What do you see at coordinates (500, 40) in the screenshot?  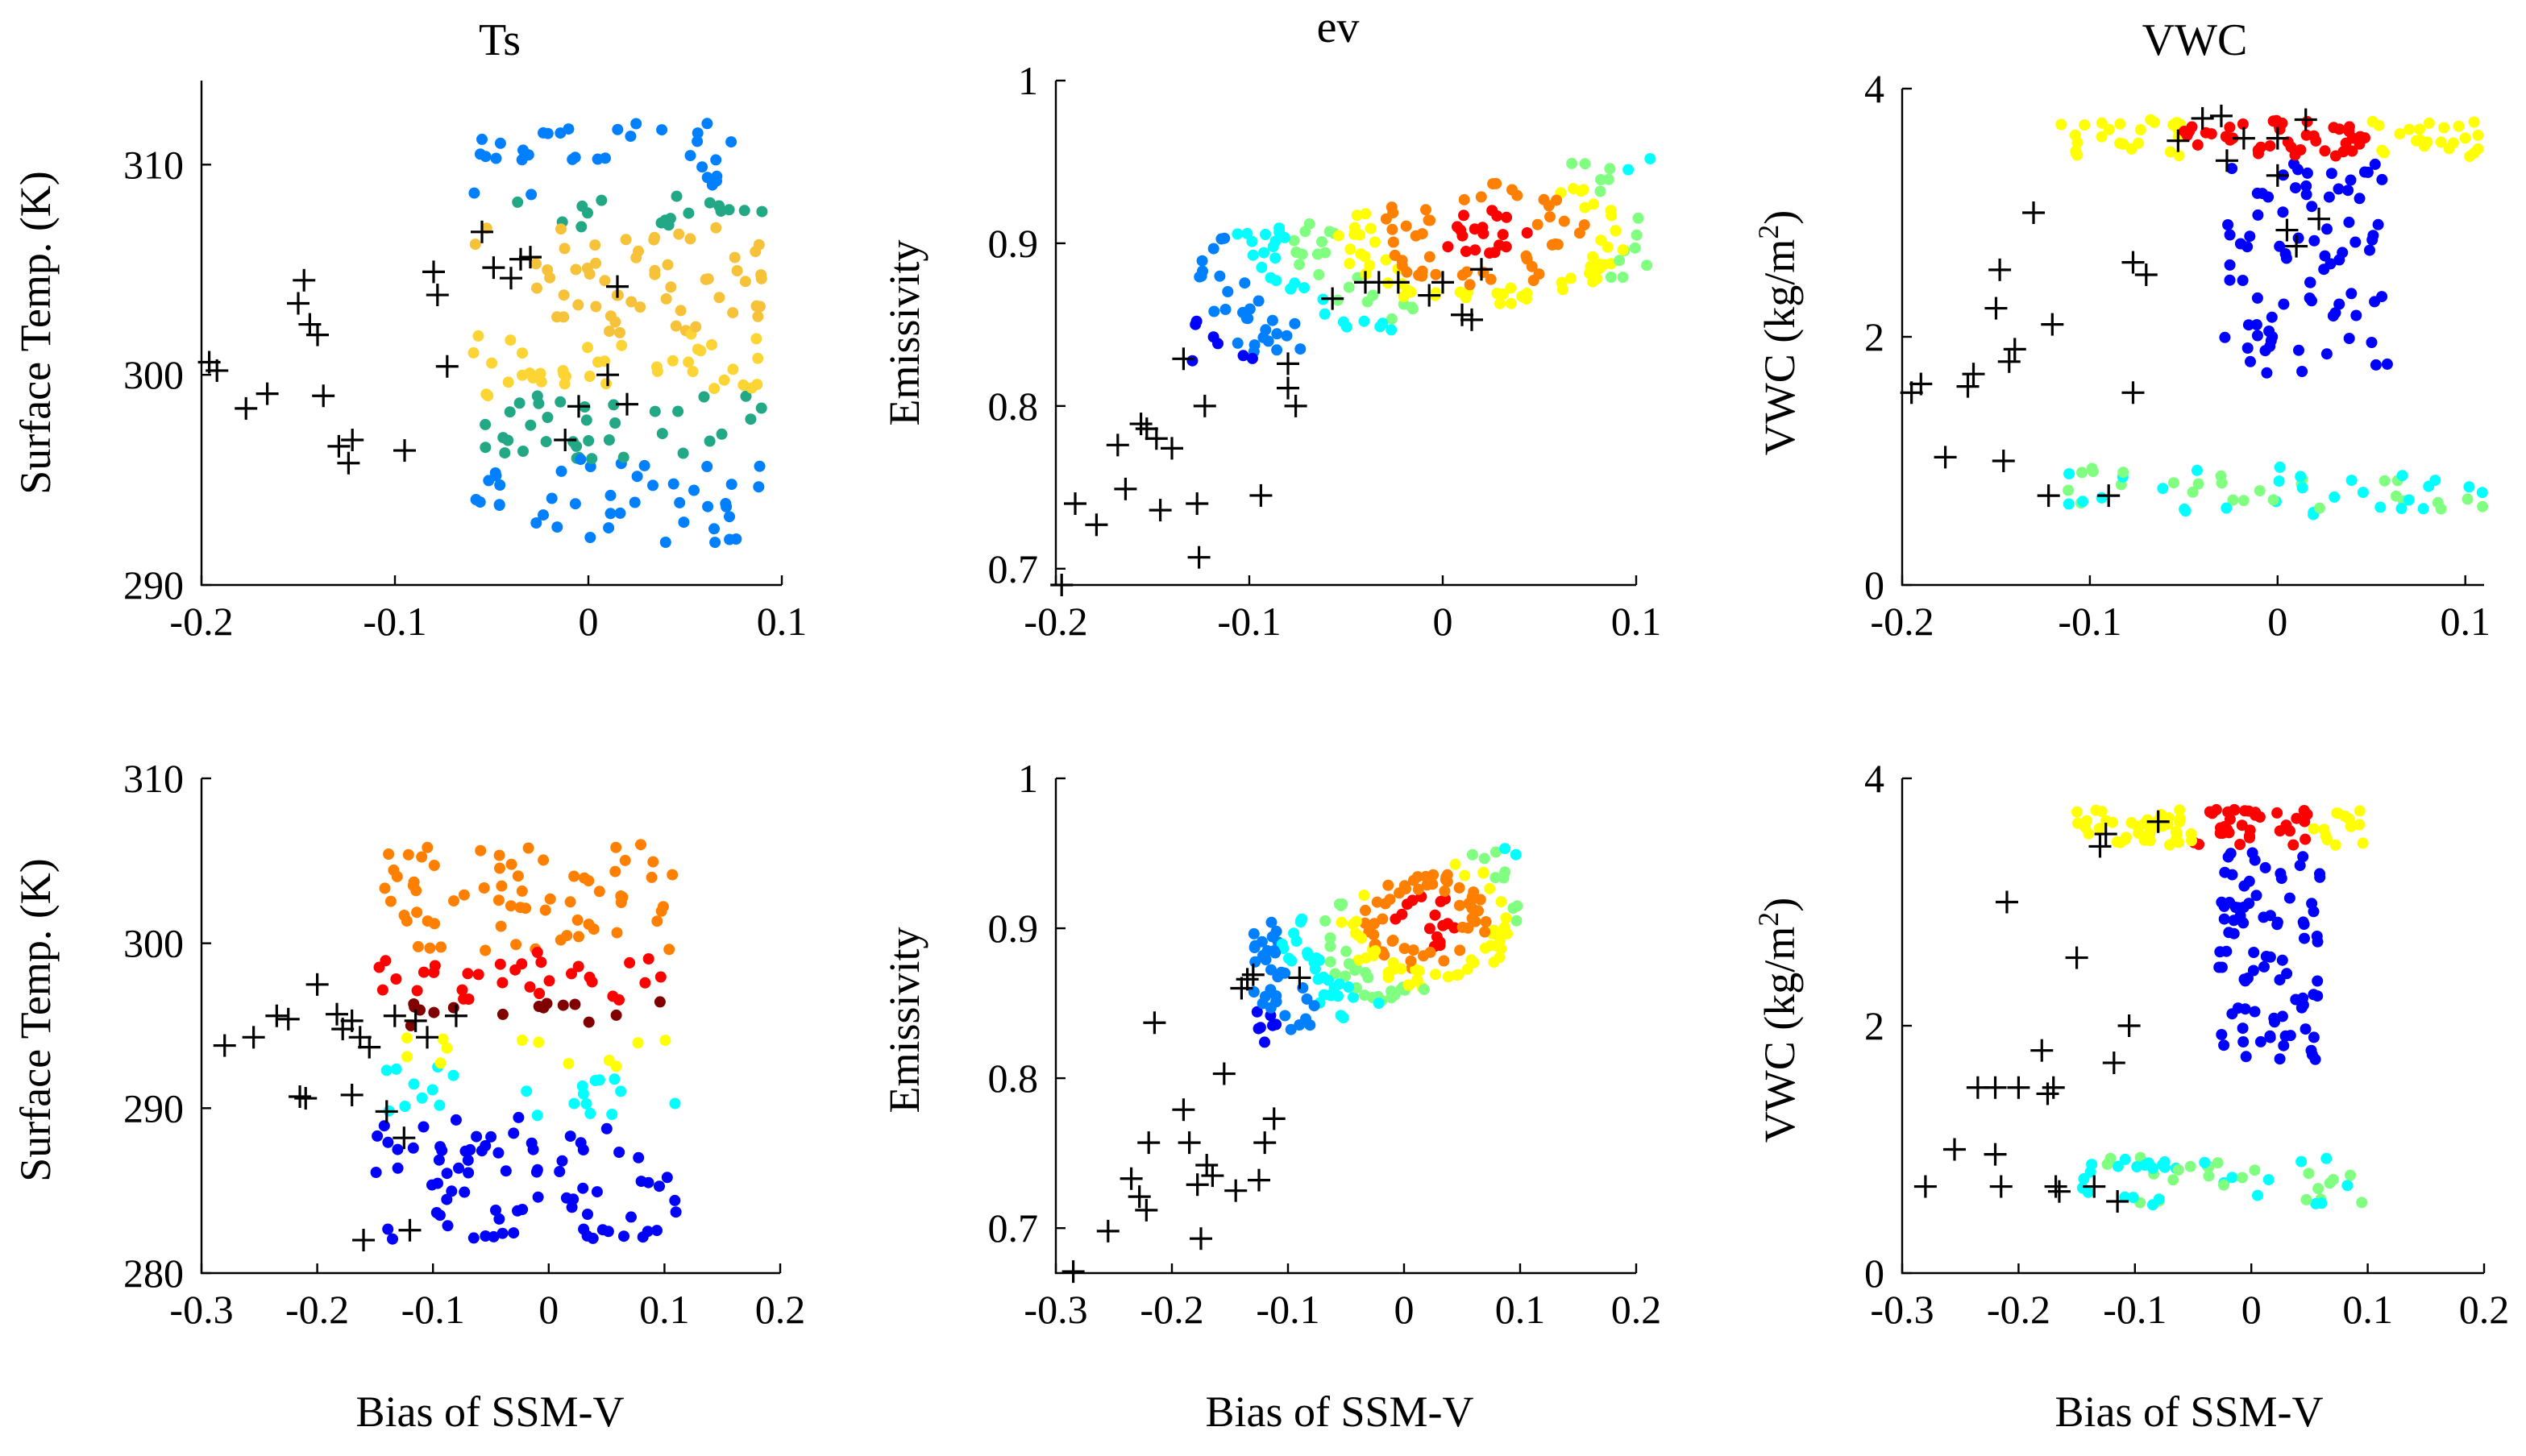 I see `panel-title: Ts` at bounding box center [500, 40].